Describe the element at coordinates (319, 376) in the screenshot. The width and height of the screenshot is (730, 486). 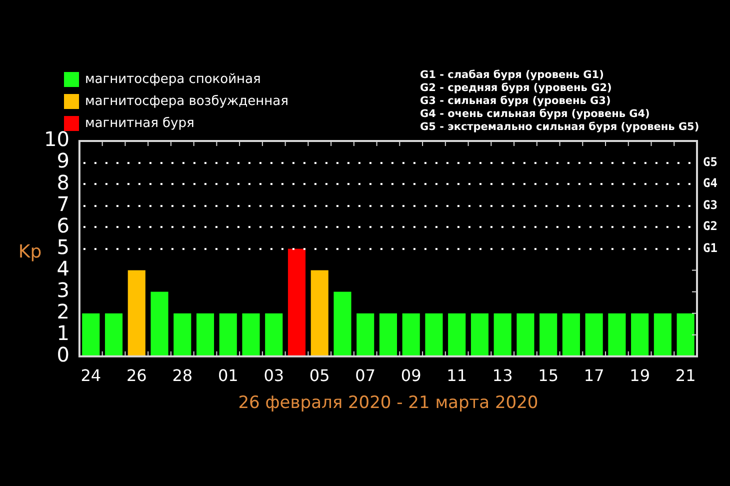
I see `x-tick-label: 05` at that location.